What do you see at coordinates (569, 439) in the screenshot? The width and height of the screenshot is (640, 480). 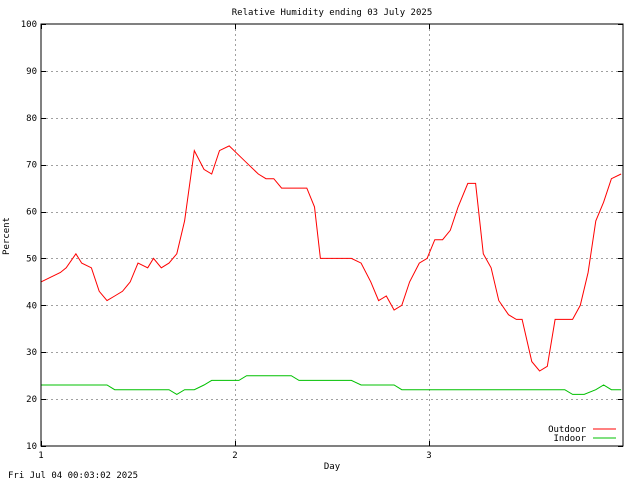 I see `legend-label-indoor: Indoor` at bounding box center [569, 439].